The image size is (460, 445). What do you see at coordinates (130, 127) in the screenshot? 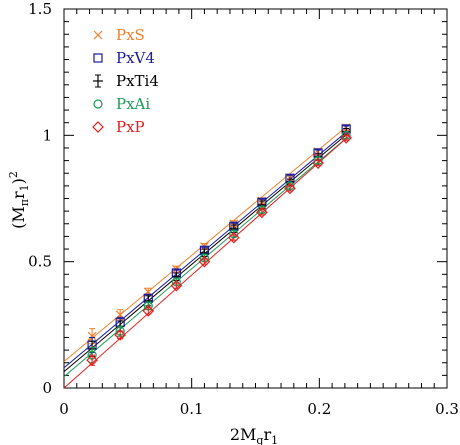
I see `legend-label: PxP` at bounding box center [130, 127].